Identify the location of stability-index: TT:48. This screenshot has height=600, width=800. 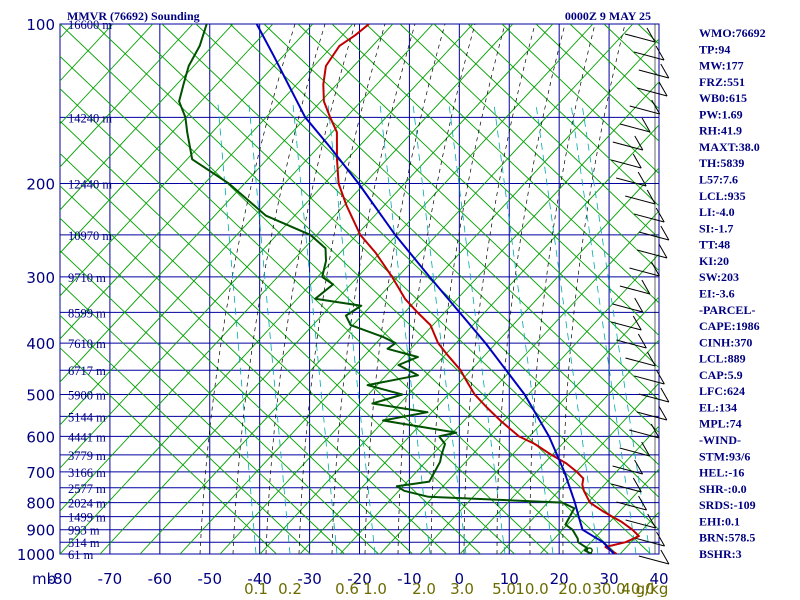
(714, 245).